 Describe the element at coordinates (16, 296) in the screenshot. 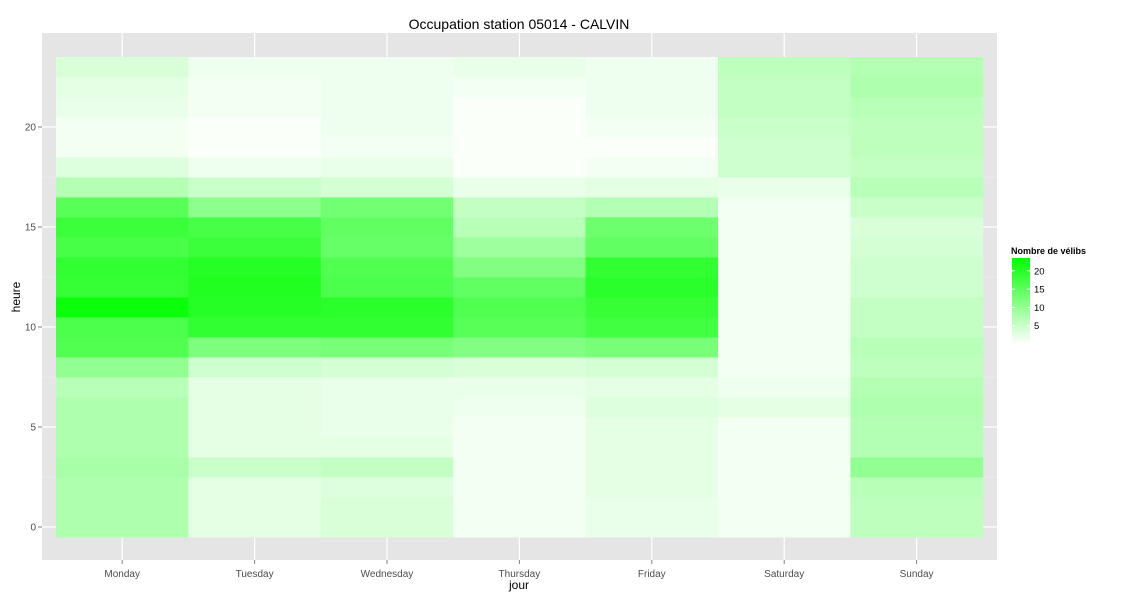

I see `y-axis-title: heure` at that location.